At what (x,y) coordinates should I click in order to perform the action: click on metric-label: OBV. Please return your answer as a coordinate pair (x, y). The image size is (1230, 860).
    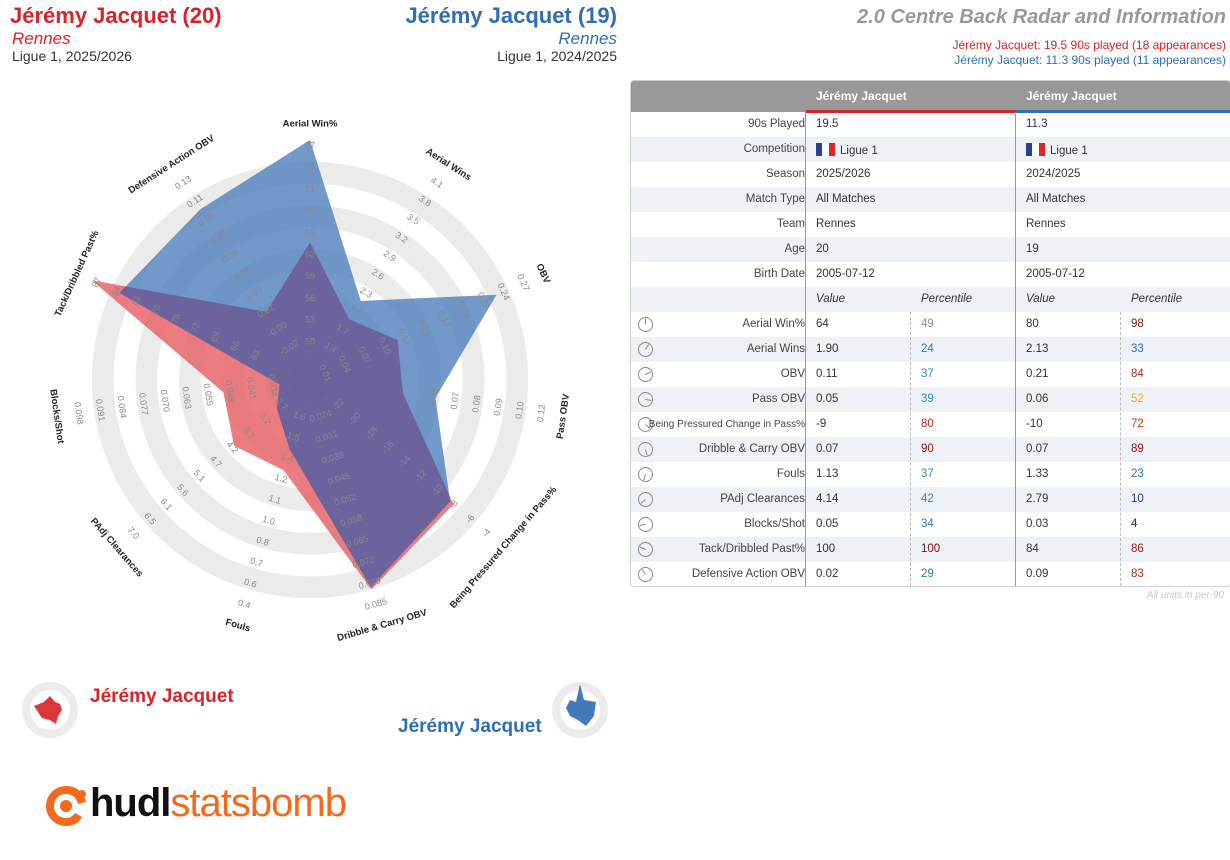
    Looking at the image, I should click on (792, 374).